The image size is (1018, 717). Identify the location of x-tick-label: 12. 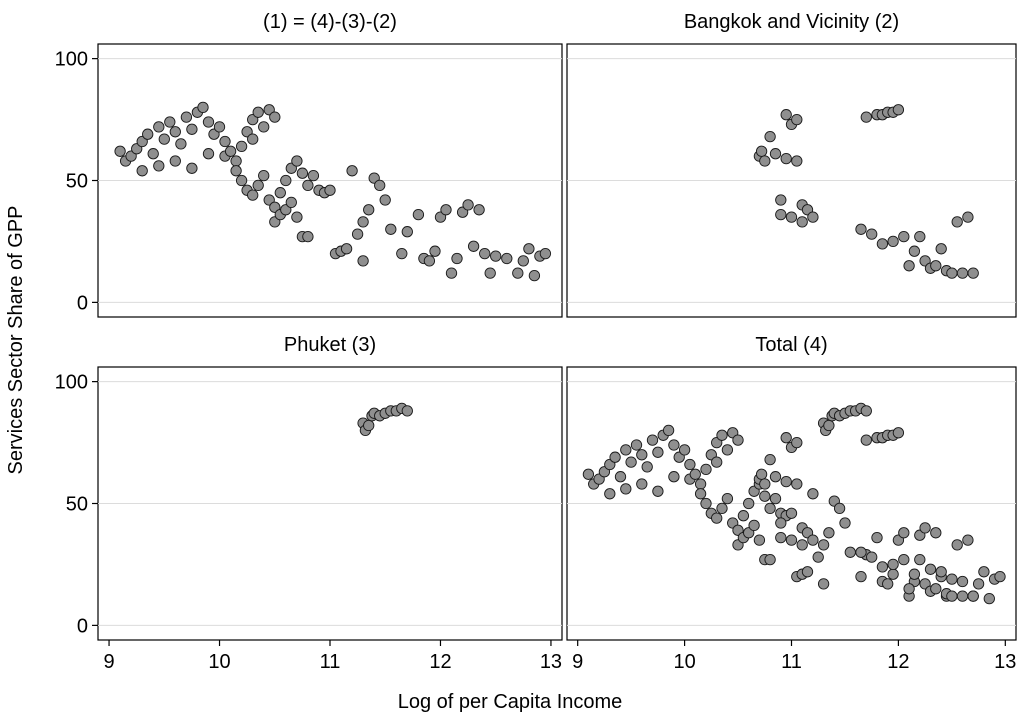
(440, 662).